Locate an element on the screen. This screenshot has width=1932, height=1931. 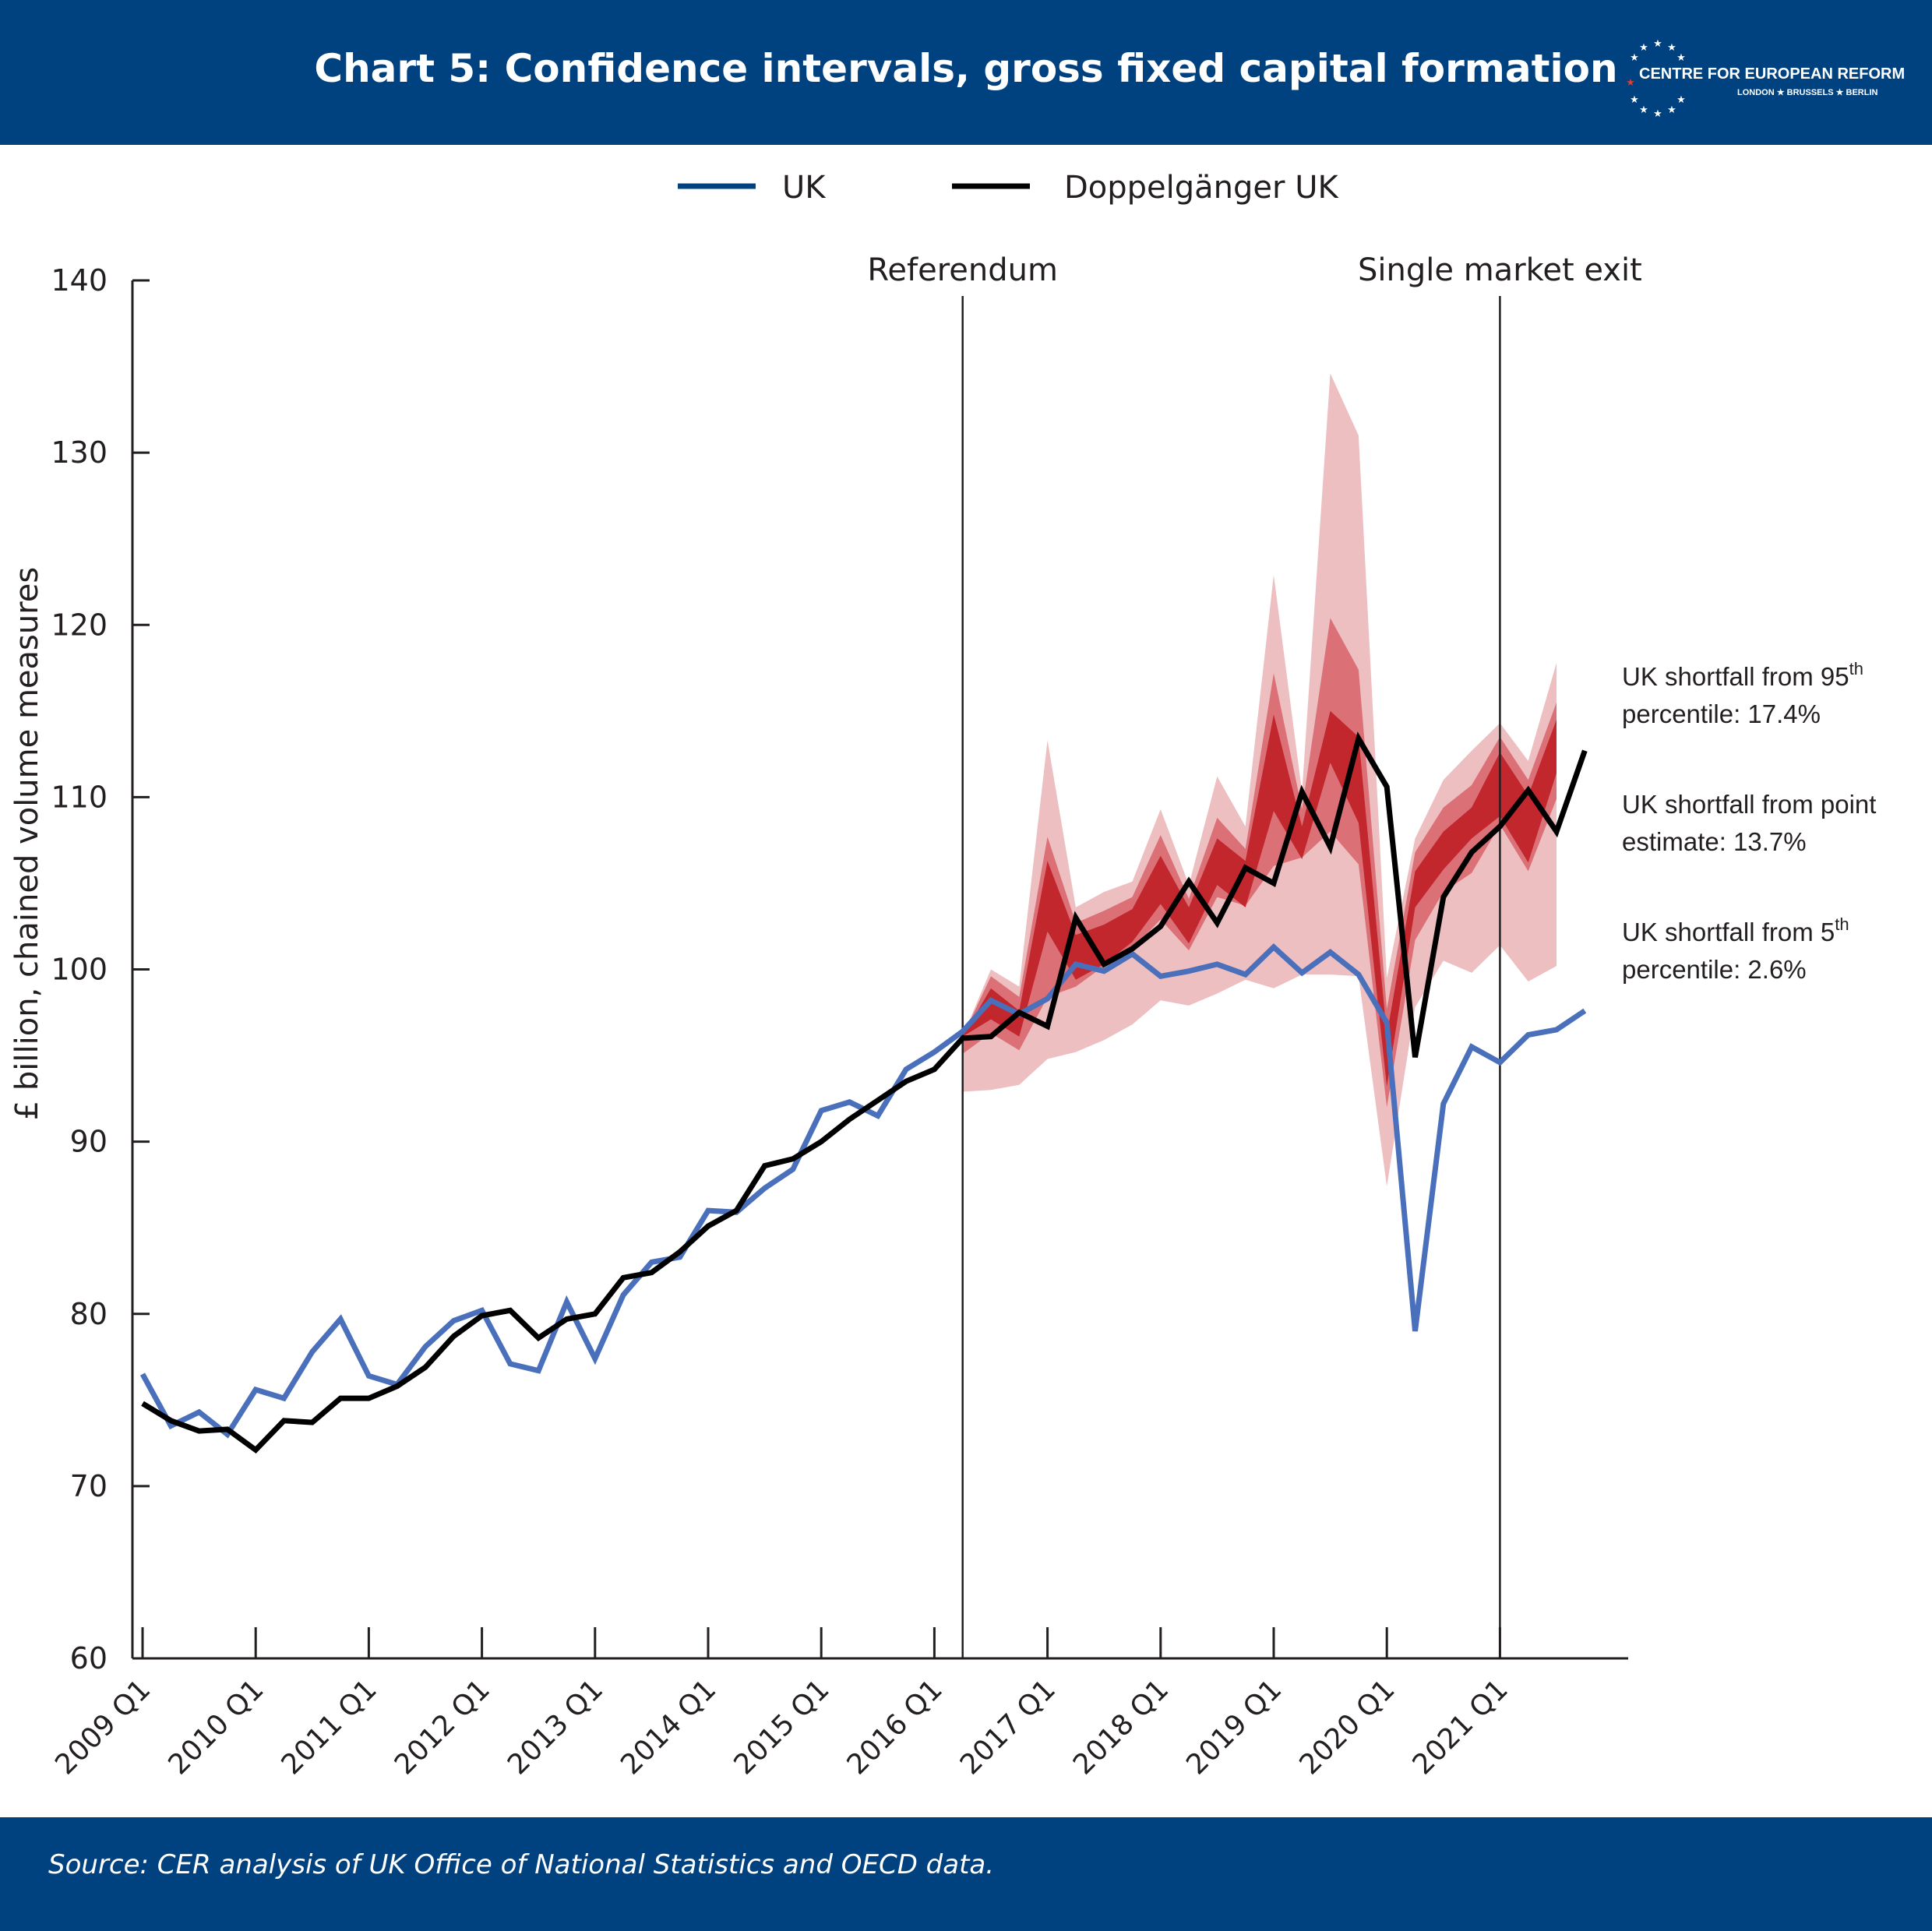
y-axis-label: £ billion, chained volume measures is located at coordinates (27, 844).